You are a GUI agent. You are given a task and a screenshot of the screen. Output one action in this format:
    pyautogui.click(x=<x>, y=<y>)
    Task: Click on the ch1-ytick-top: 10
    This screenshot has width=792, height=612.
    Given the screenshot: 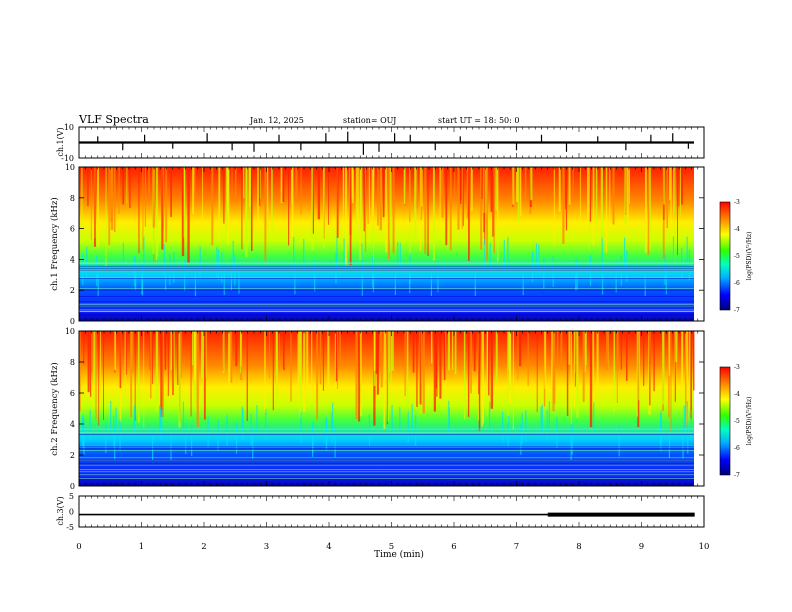 What is the action you would take?
    pyautogui.click(x=69, y=127)
    